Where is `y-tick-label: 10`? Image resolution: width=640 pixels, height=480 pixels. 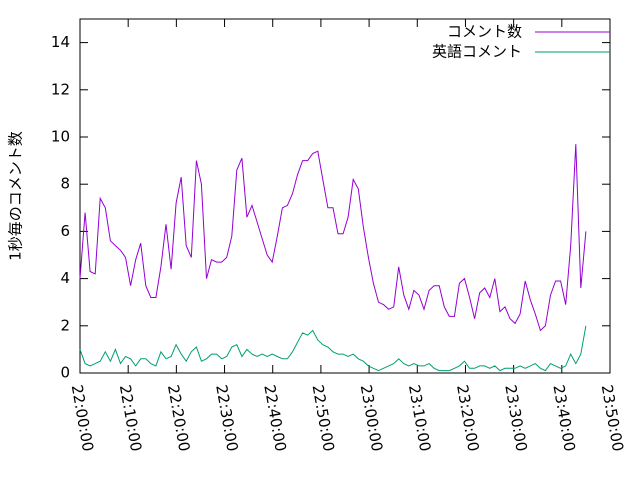 y-tick-label: 10 is located at coordinates (60, 137).